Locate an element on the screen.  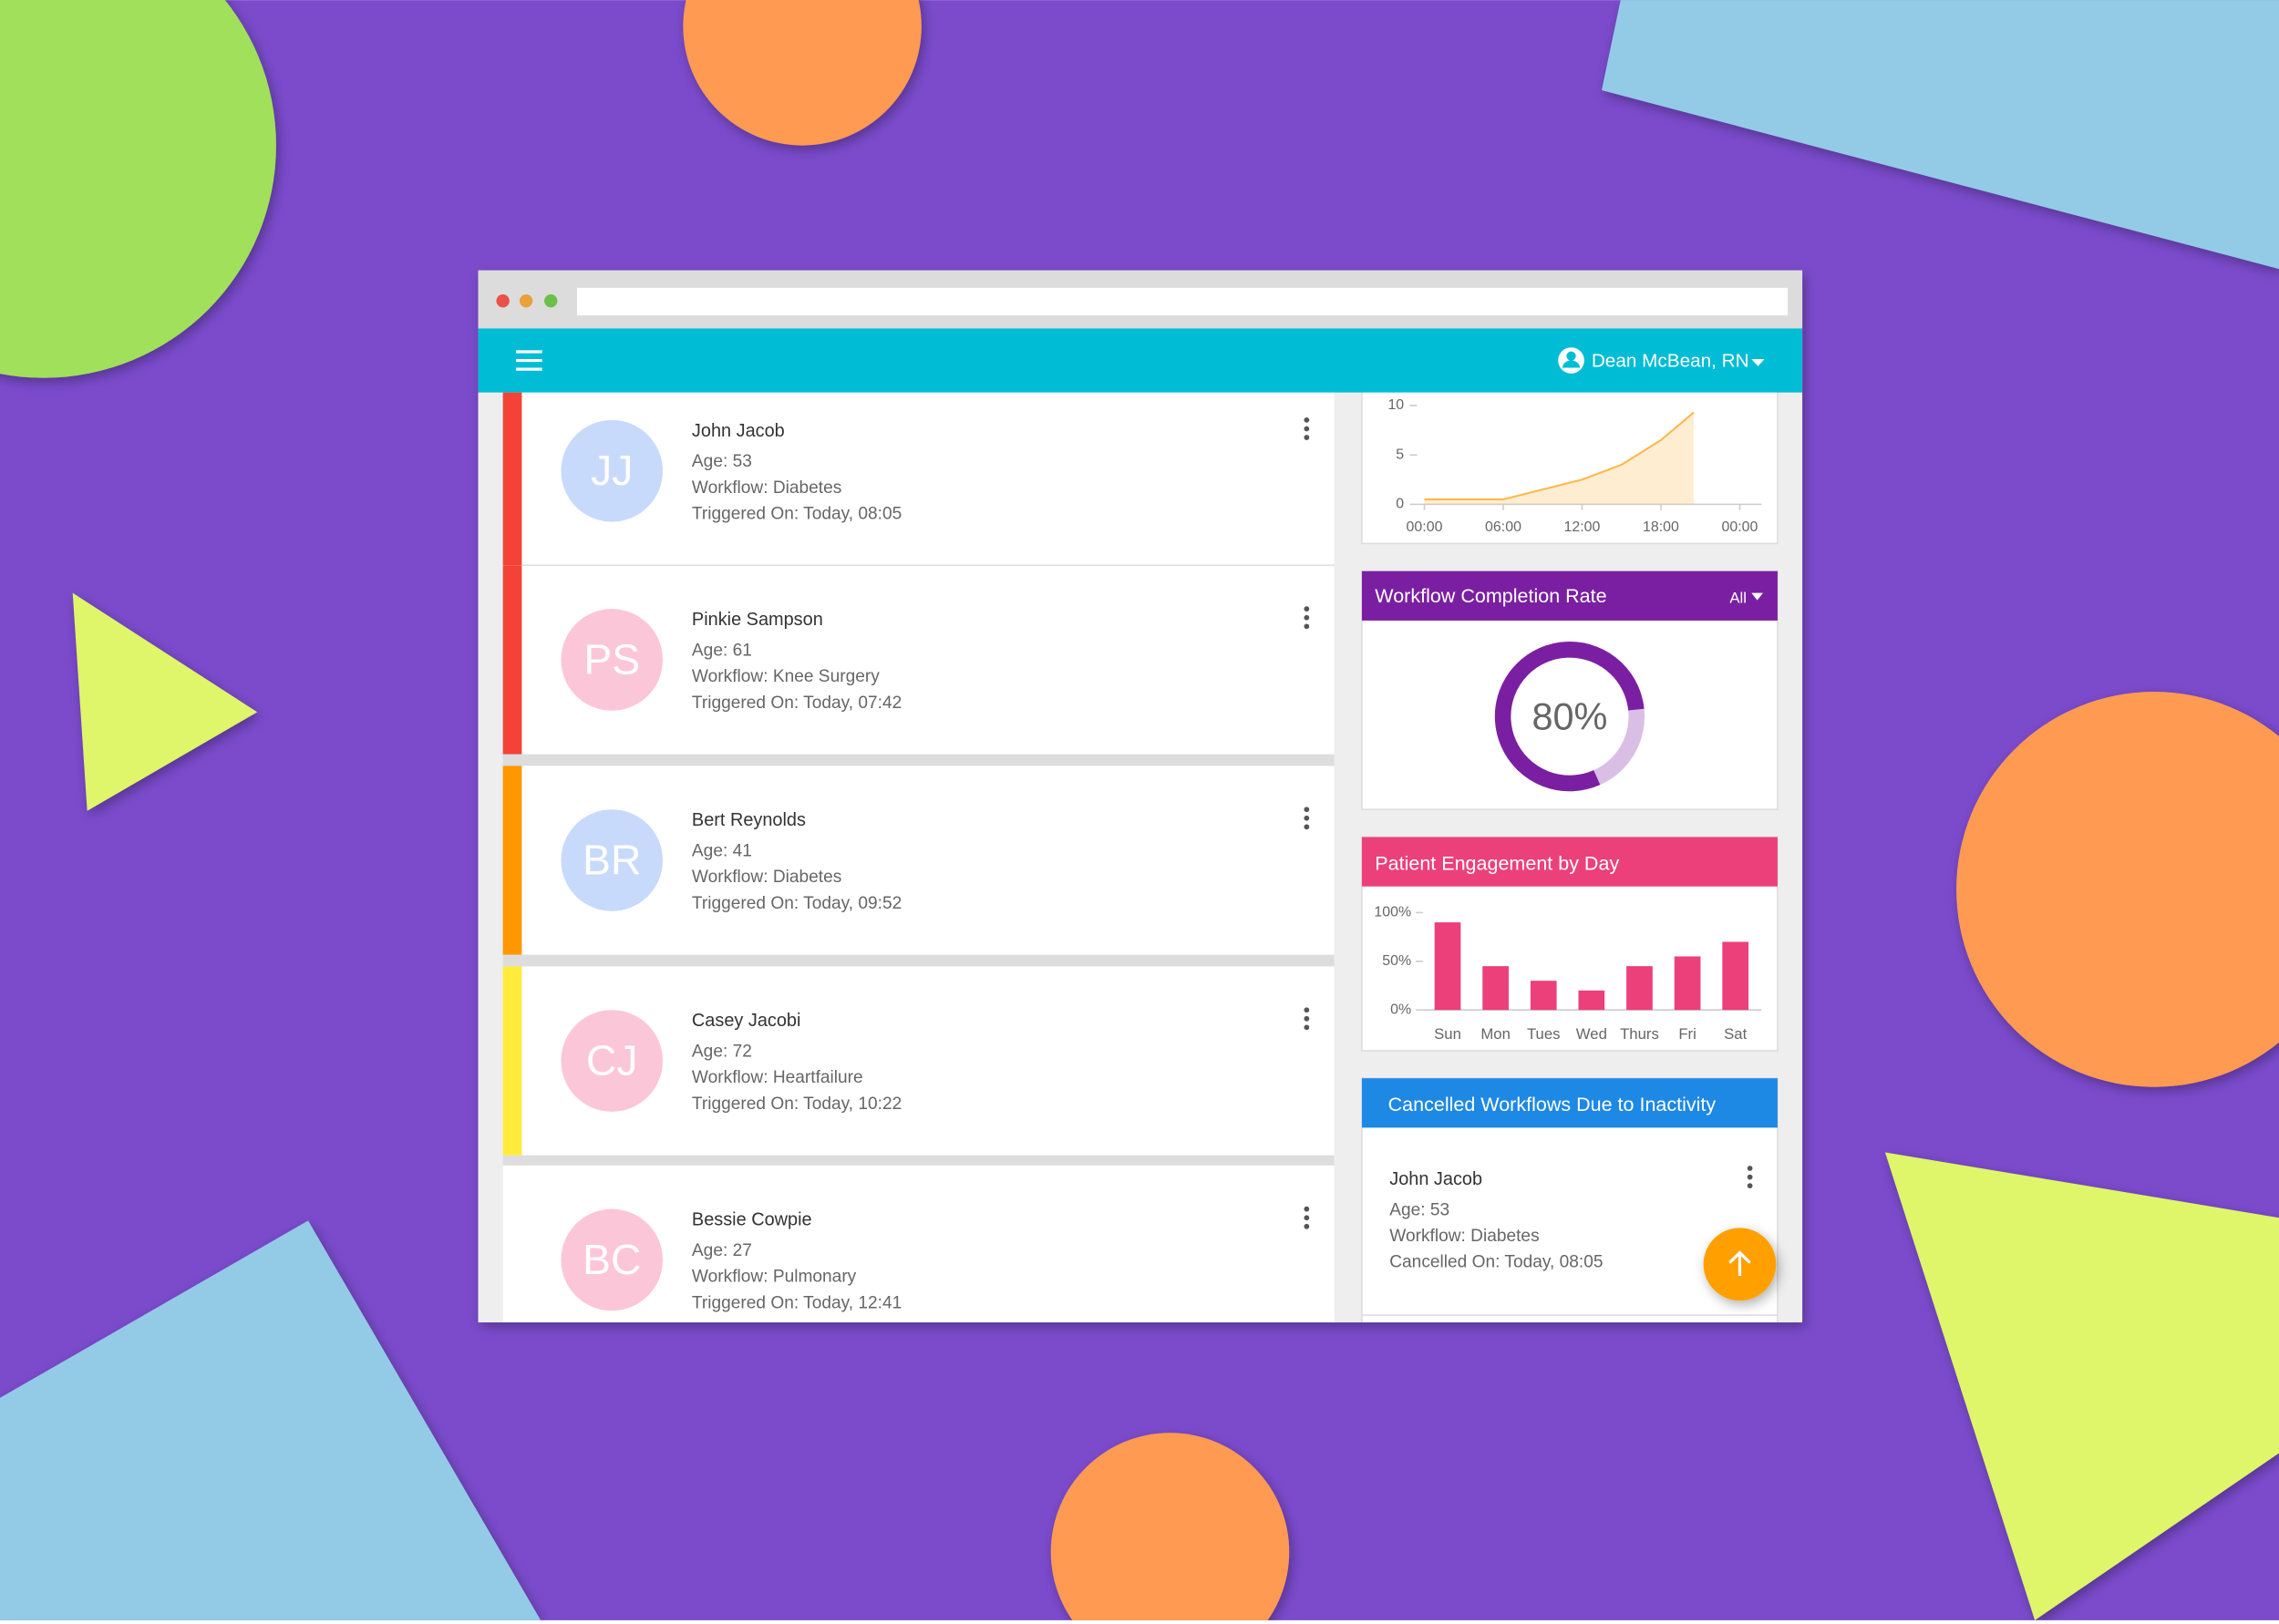
patient-workflow: Workflow: Pulmonary is located at coordinates (774, 1277).